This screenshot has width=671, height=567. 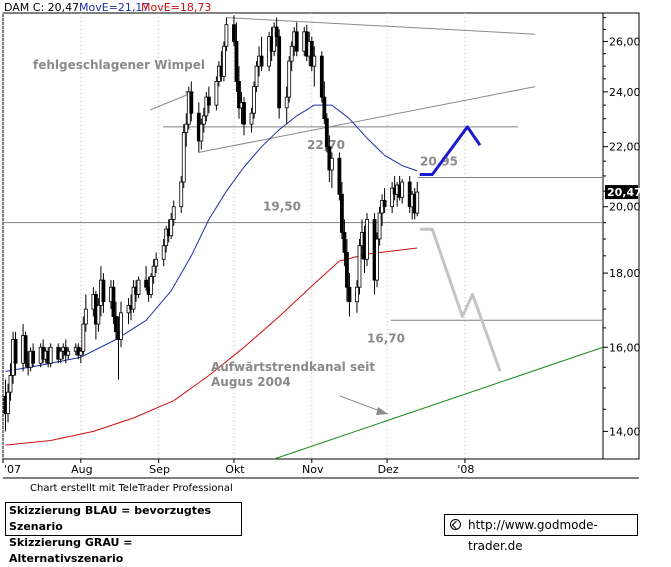 What do you see at coordinates (625, 147) in the screenshot?
I see `y-tick-label: 22,00` at bounding box center [625, 147].